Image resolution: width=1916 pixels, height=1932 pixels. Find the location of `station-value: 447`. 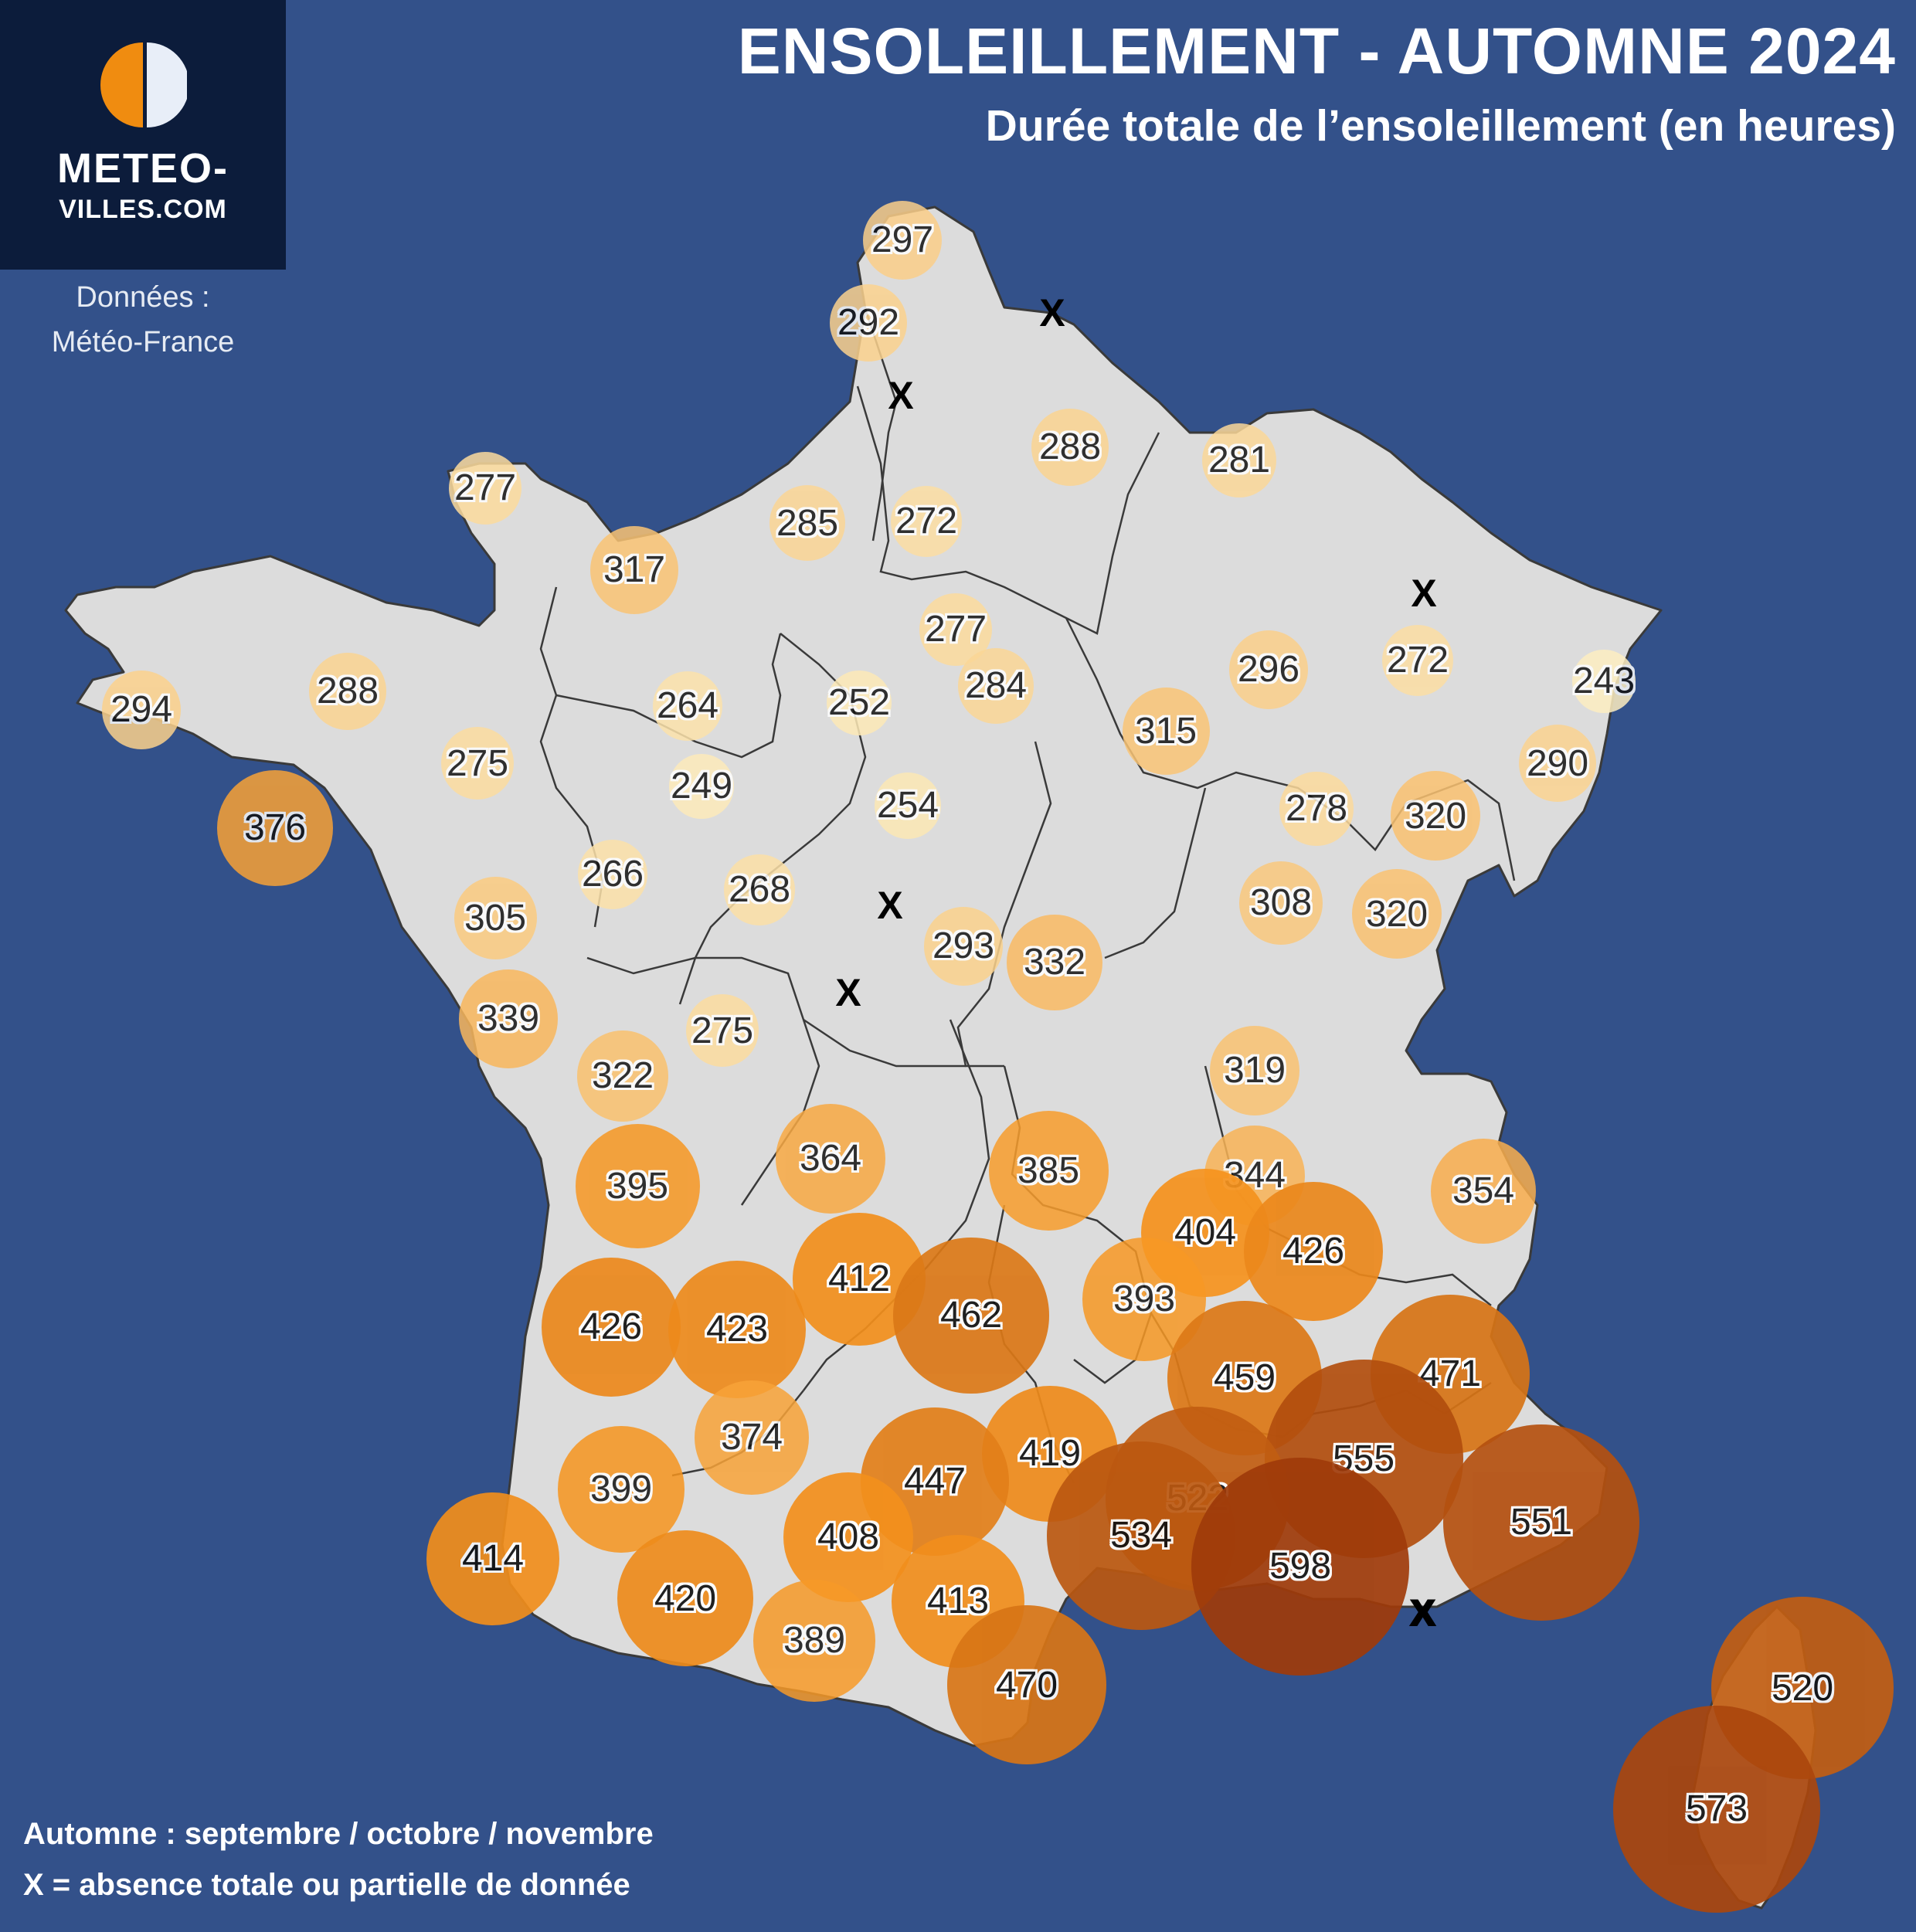

station-value: 447 is located at coordinates (934, 1482).